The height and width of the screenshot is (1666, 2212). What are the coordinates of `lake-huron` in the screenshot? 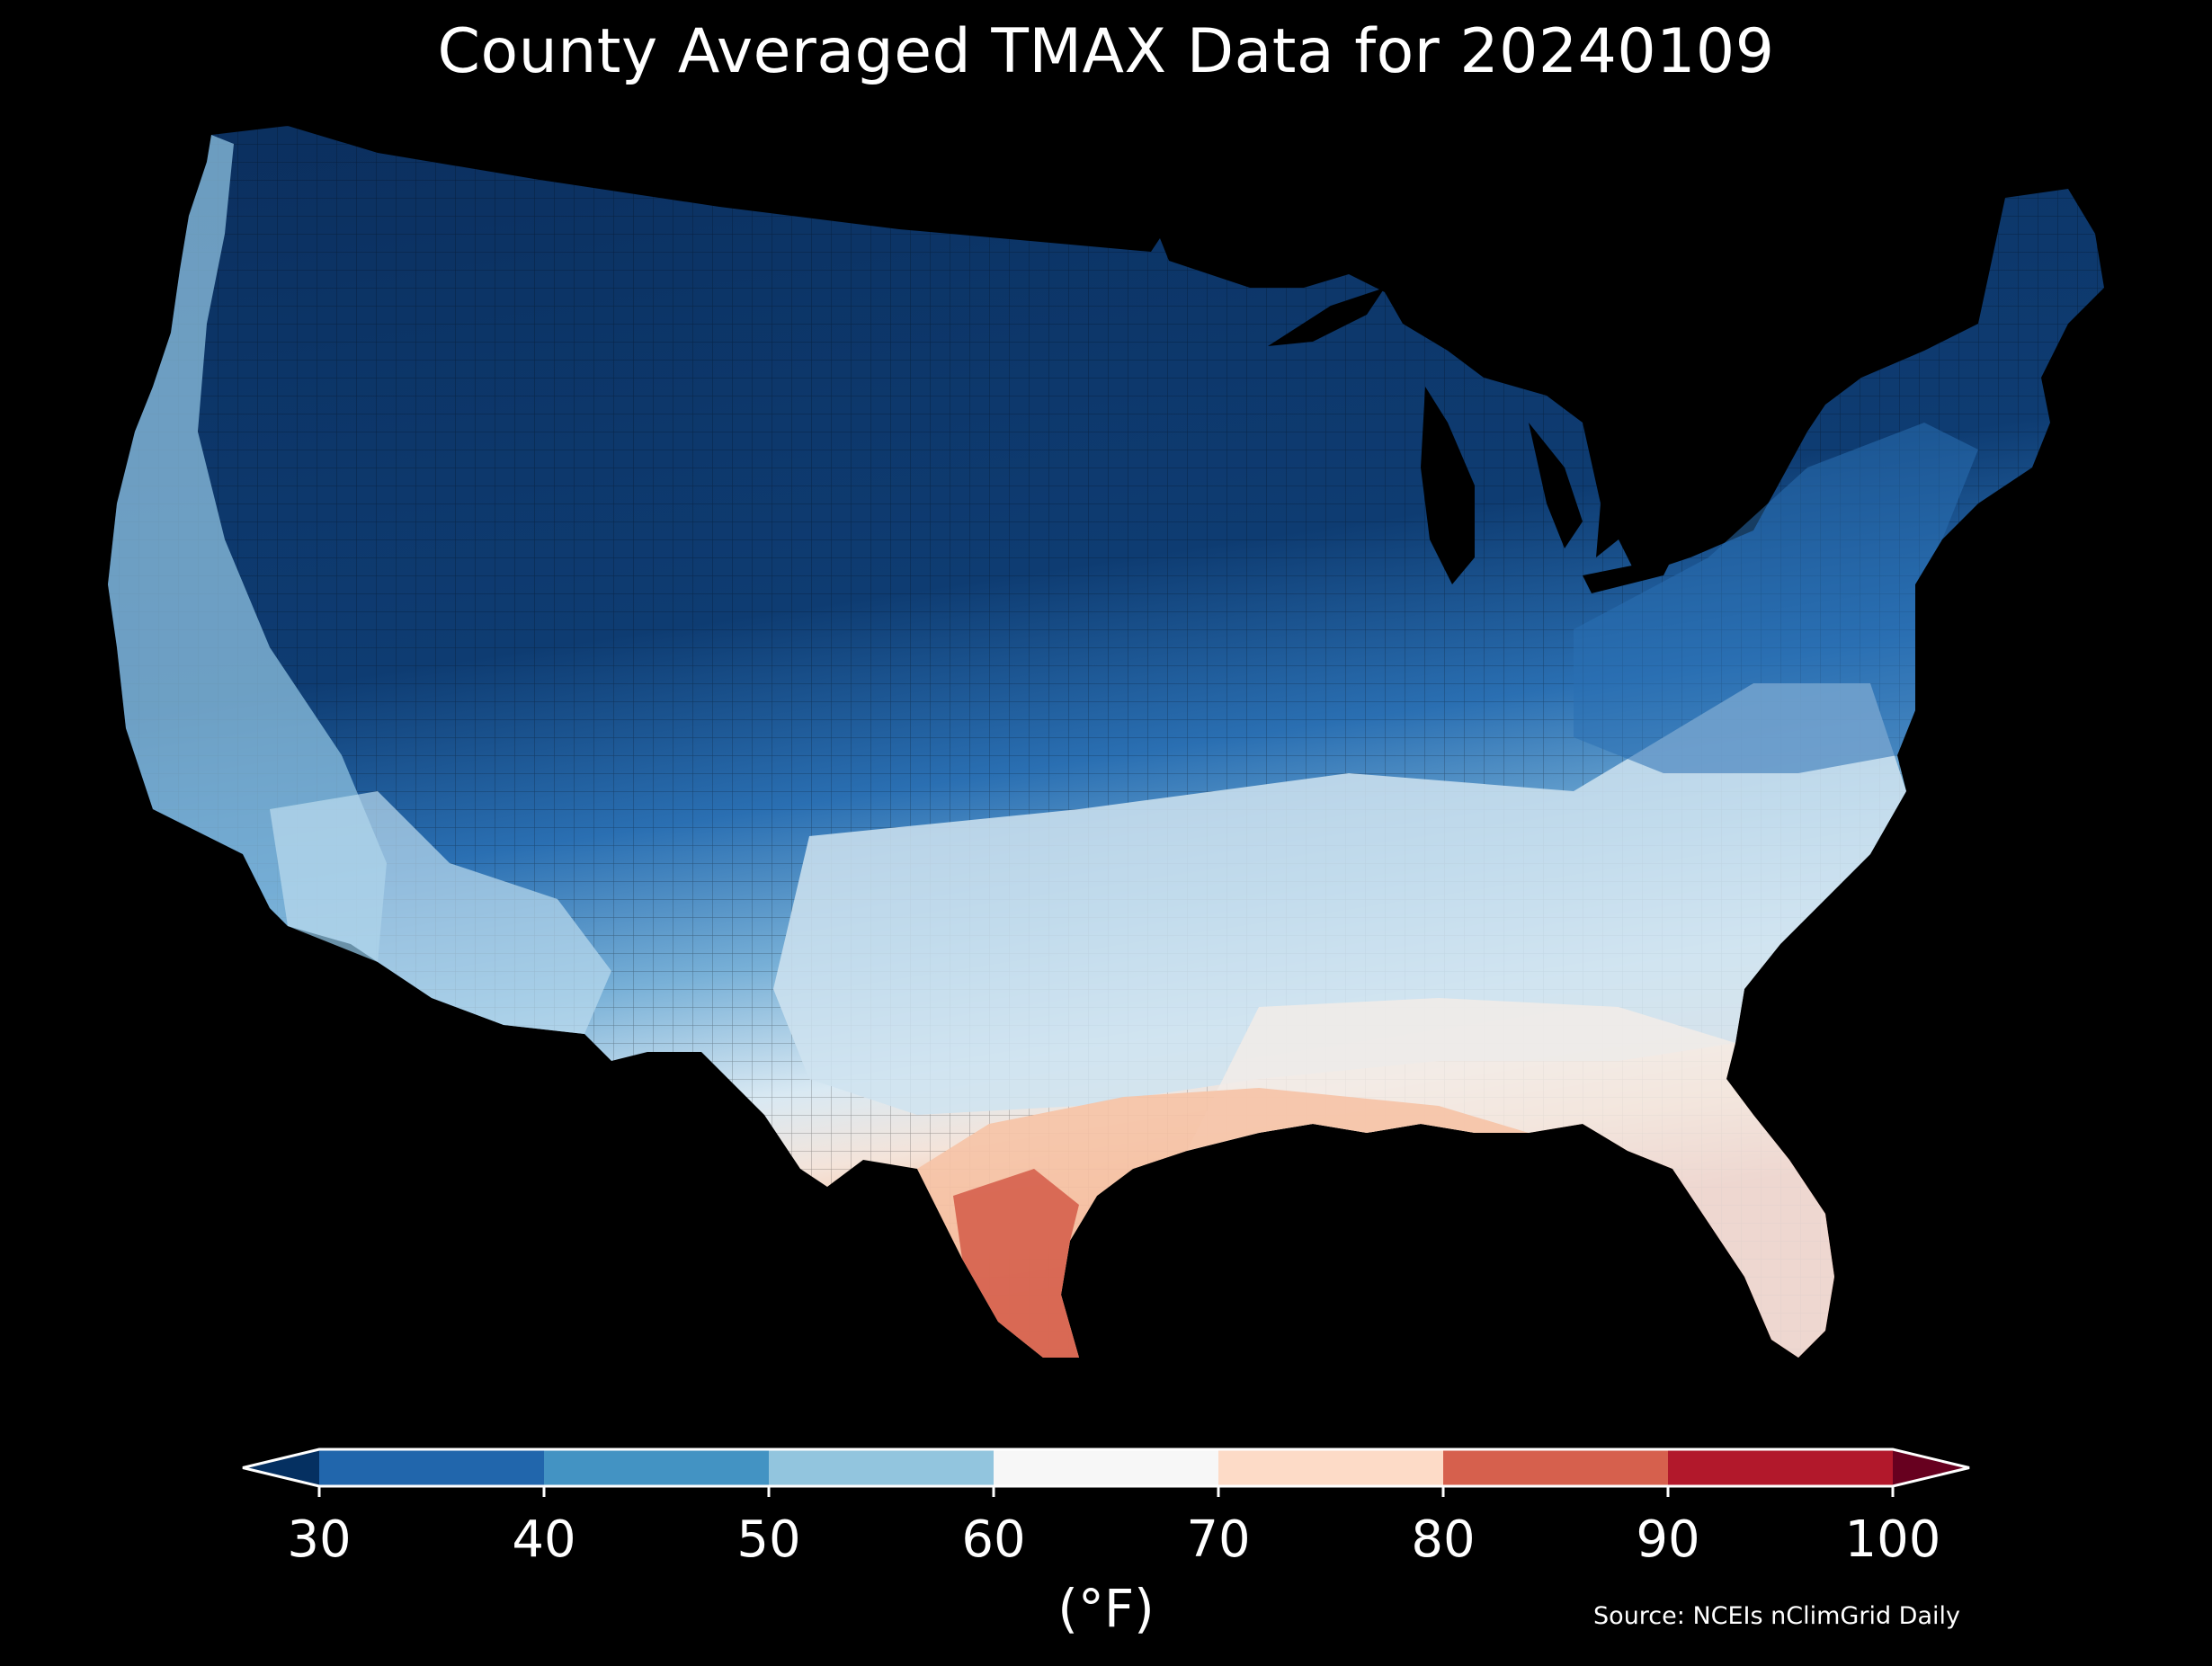 It's located at (1556, 486).